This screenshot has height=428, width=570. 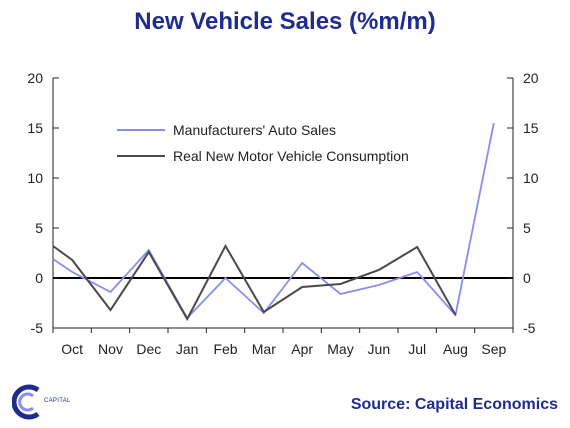 I want to click on x-tick-label: Jun, so click(x=379, y=349).